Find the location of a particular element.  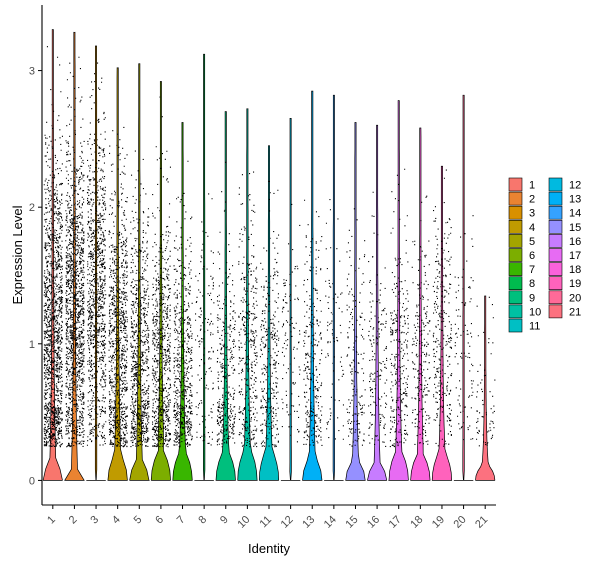

legend-label-5: 5 is located at coordinates (532, 242).